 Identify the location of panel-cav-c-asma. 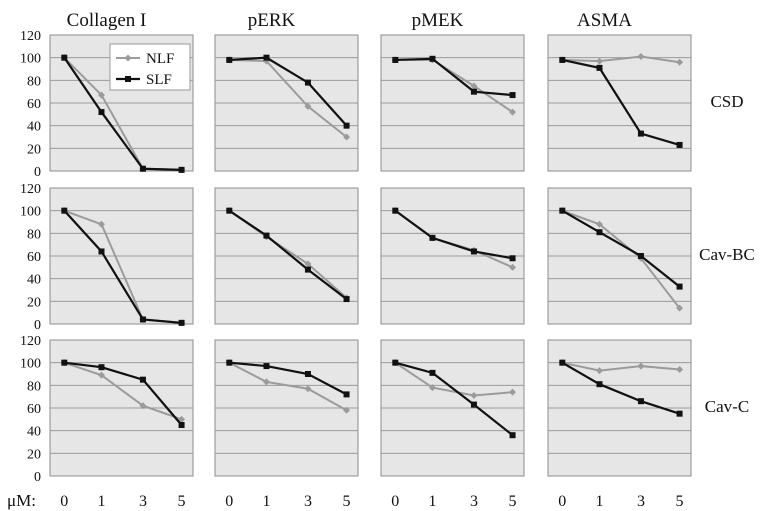
(619, 408).